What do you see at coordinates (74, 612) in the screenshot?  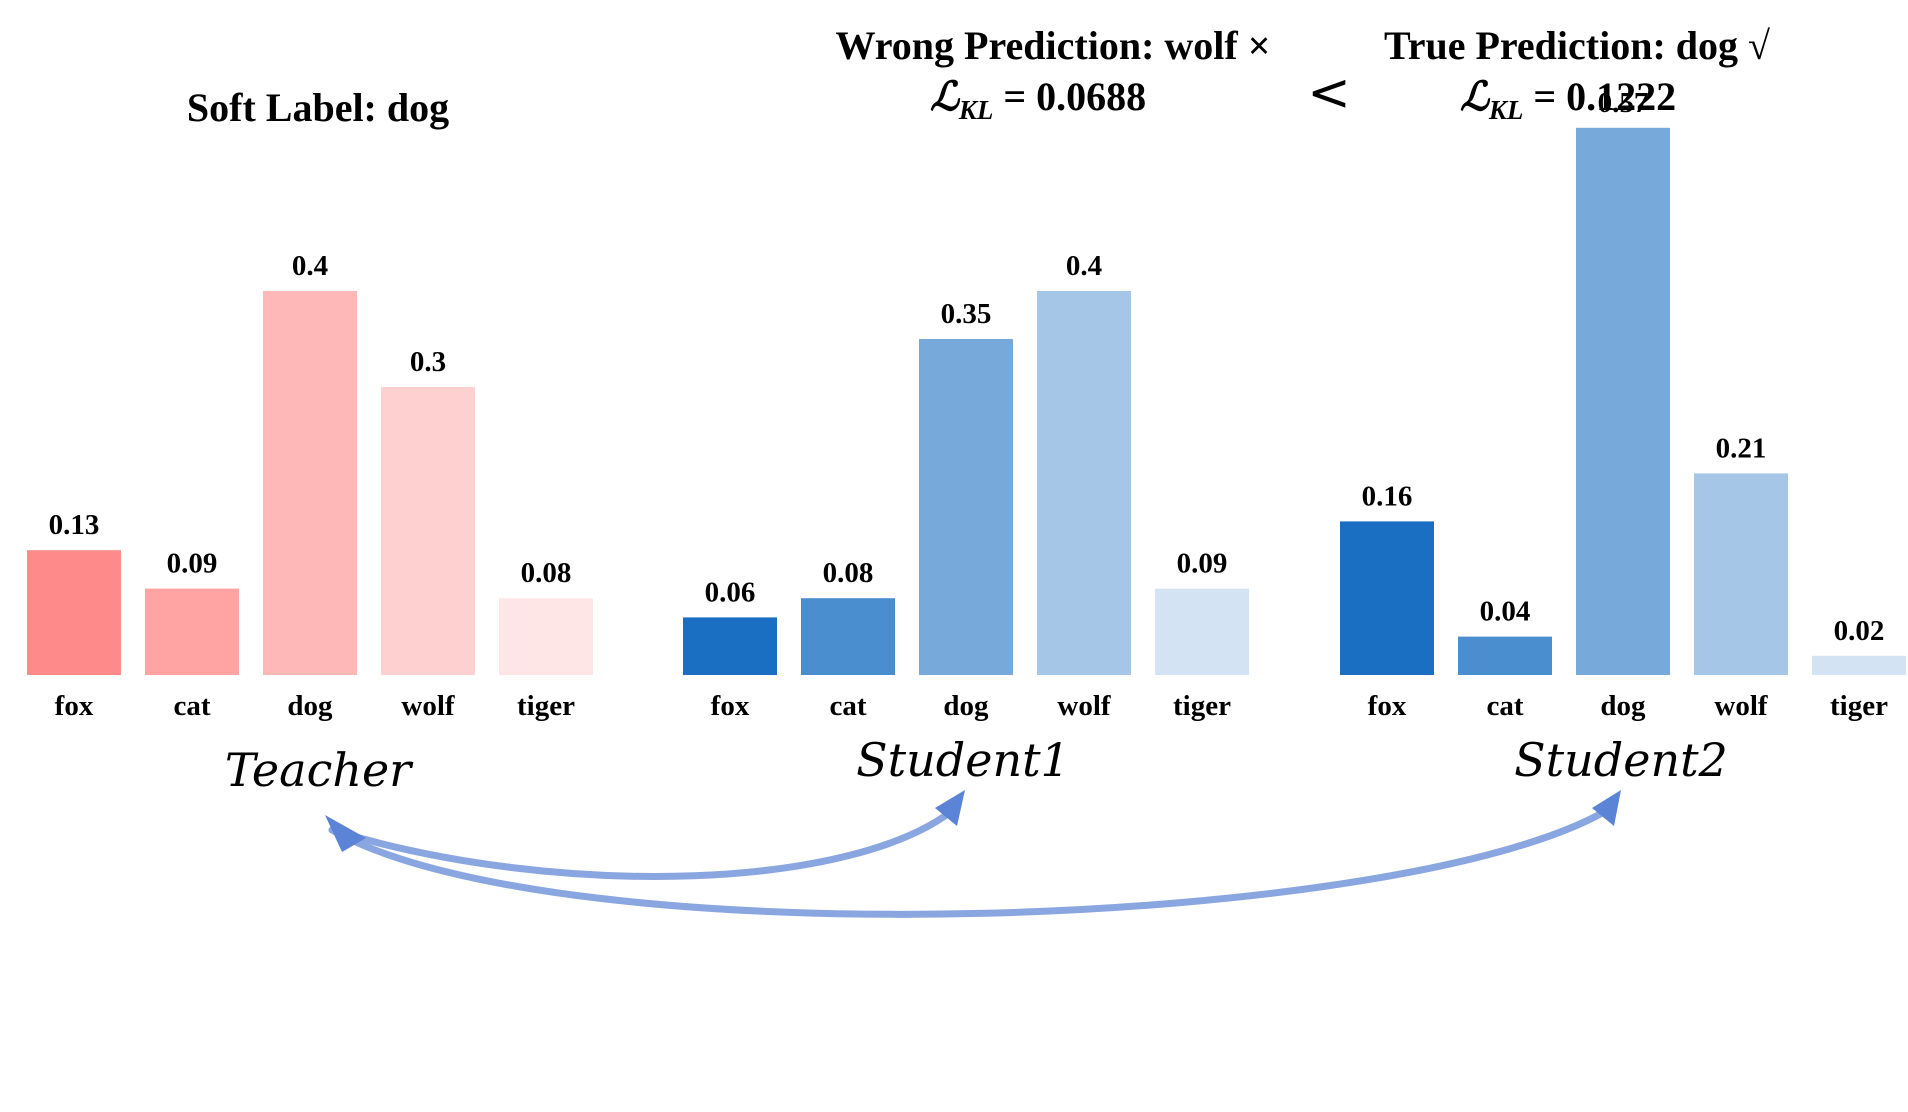 I see `teacher-bar-fox` at bounding box center [74, 612].